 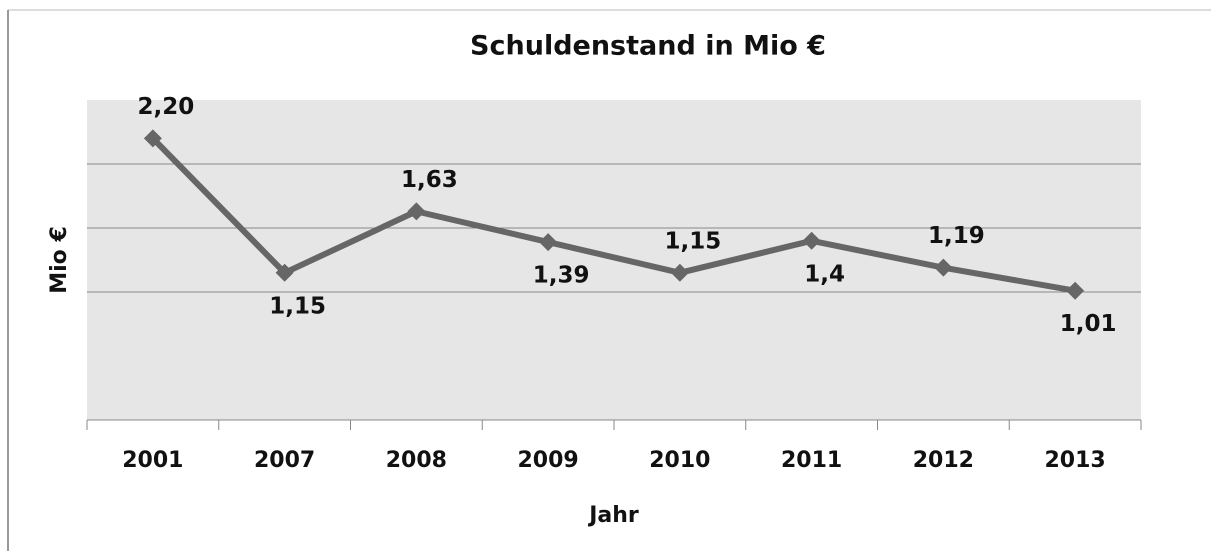 What do you see at coordinates (956, 236) in the screenshot?
I see `data-label: 1,19` at bounding box center [956, 236].